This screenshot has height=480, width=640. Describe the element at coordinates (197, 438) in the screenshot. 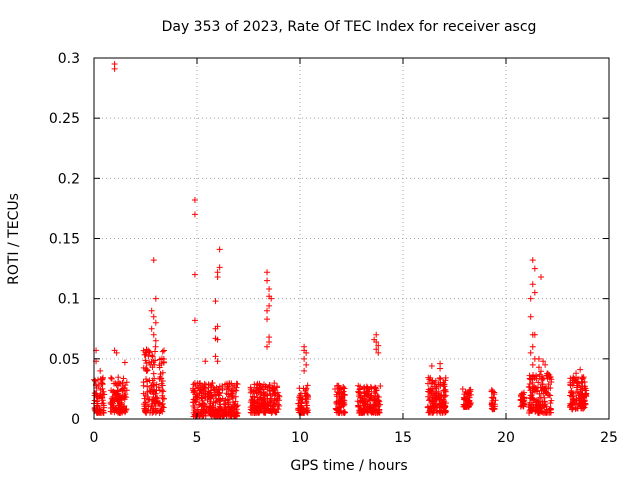

I see `x-tick-label: 5` at that location.